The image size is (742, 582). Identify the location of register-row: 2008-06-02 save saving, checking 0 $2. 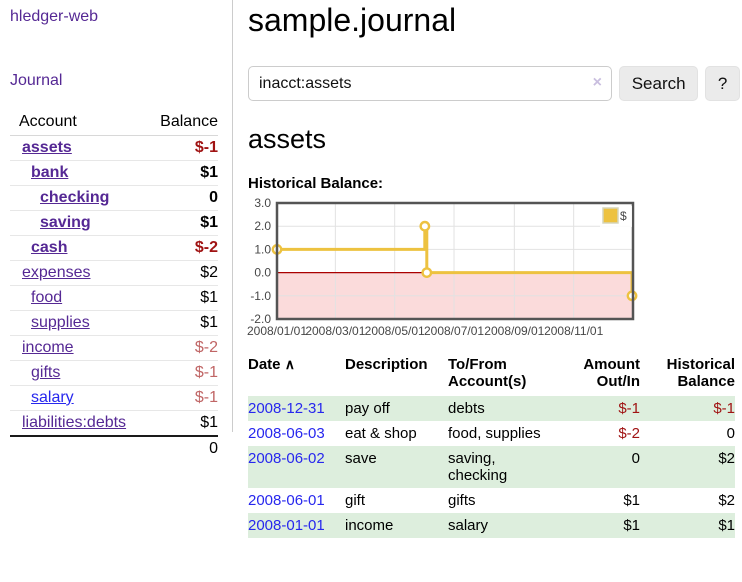
(491, 467).